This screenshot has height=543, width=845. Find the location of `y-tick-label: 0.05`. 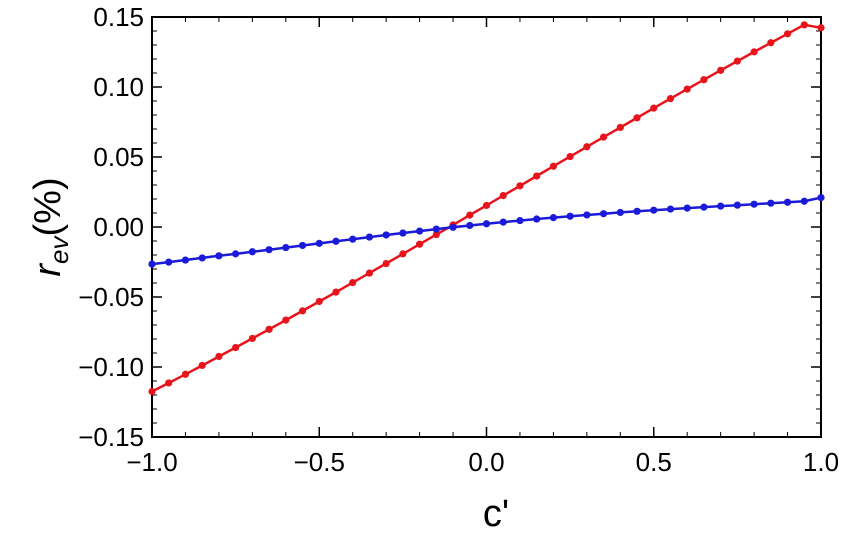

y-tick-label: 0.05 is located at coordinates (118, 157).